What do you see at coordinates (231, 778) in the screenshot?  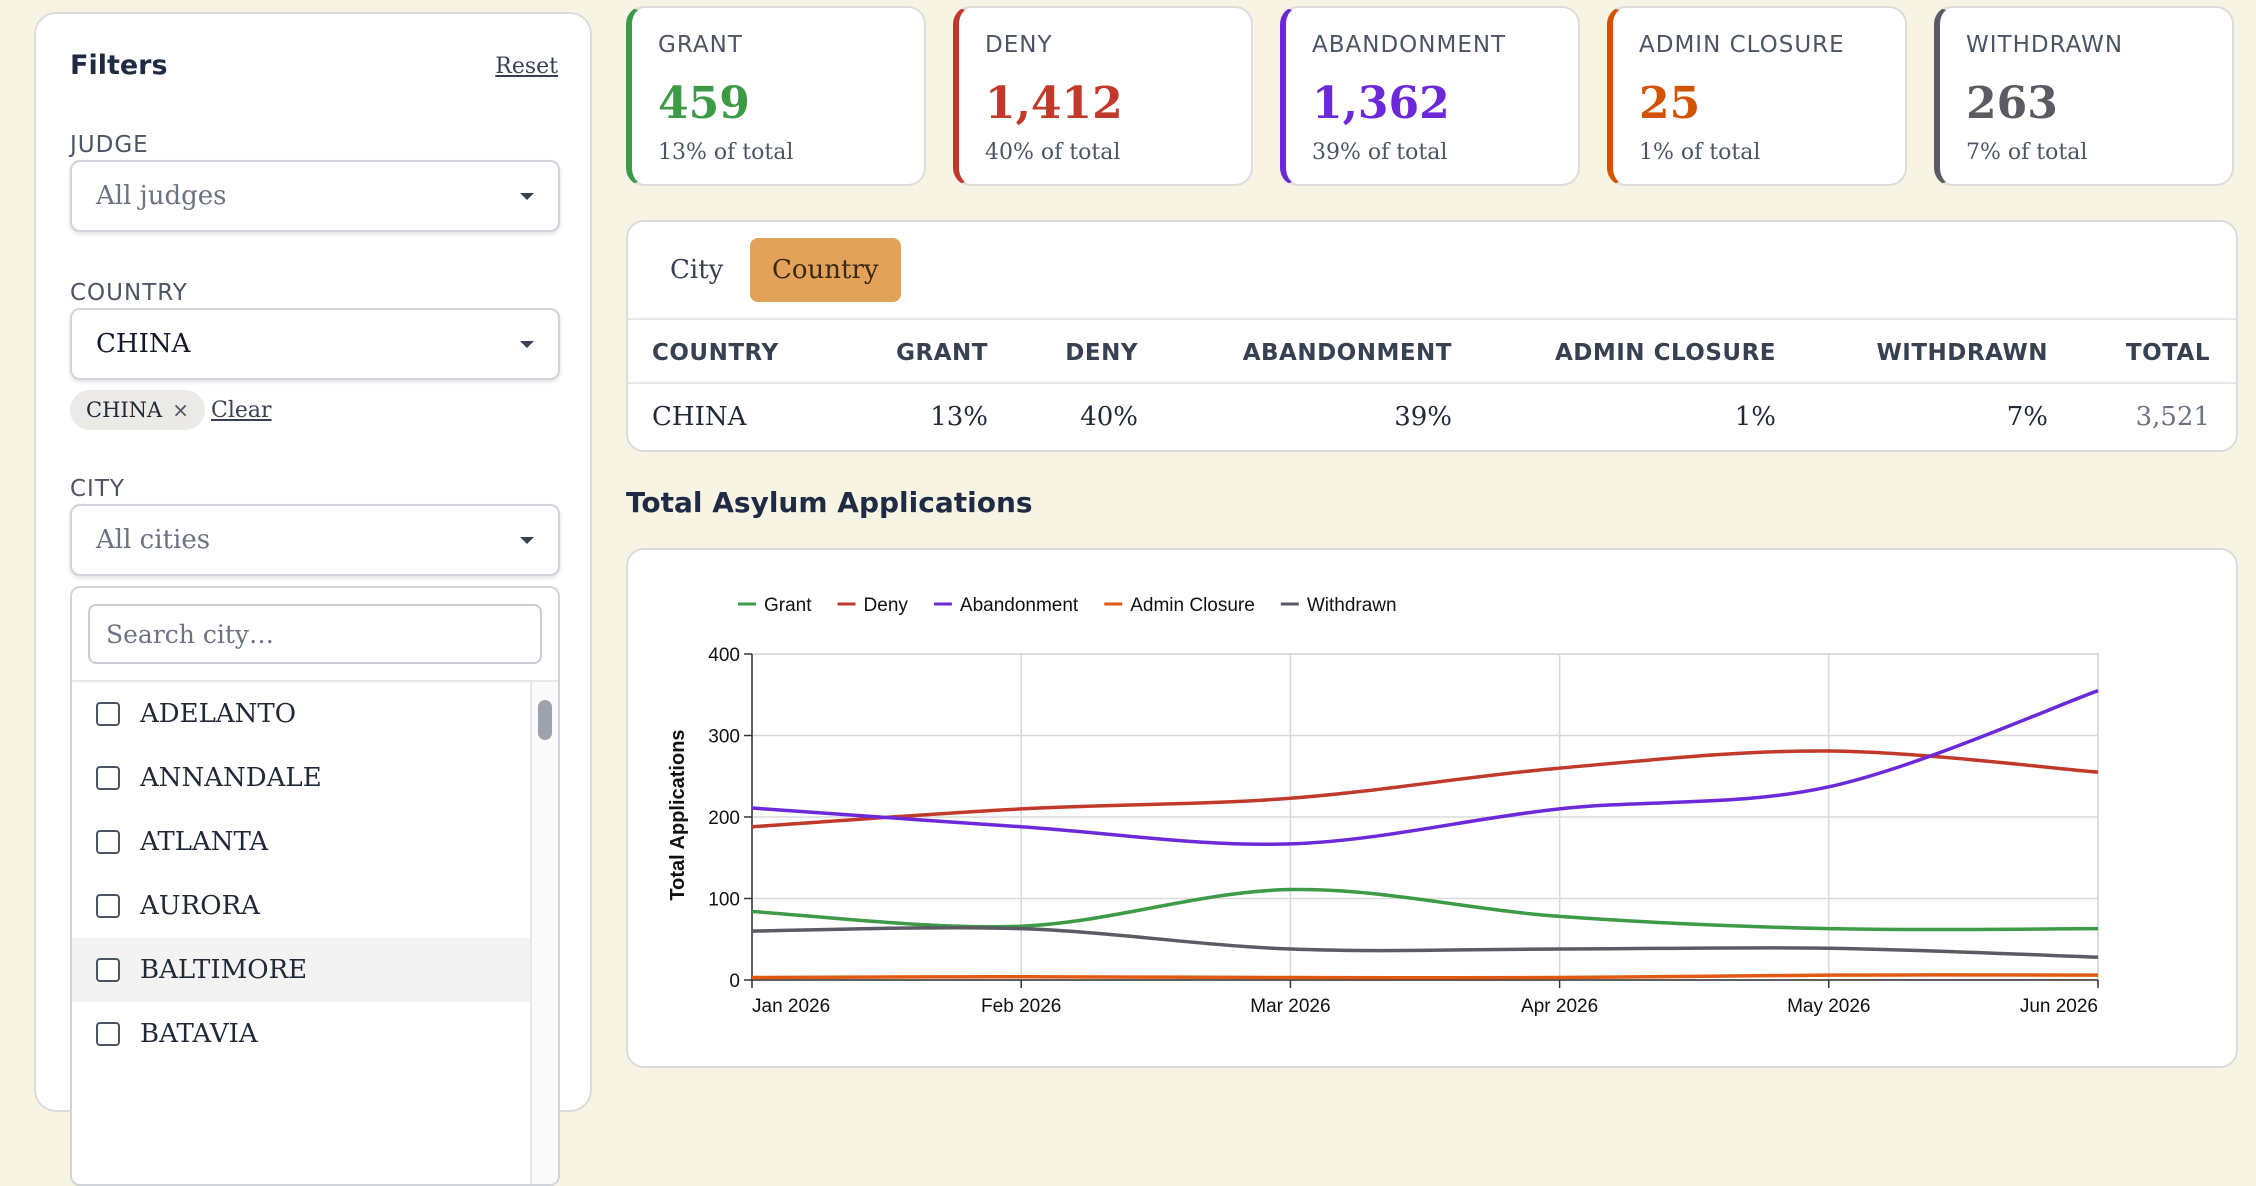 I see `city-option-label: ANNANDALE` at bounding box center [231, 778].